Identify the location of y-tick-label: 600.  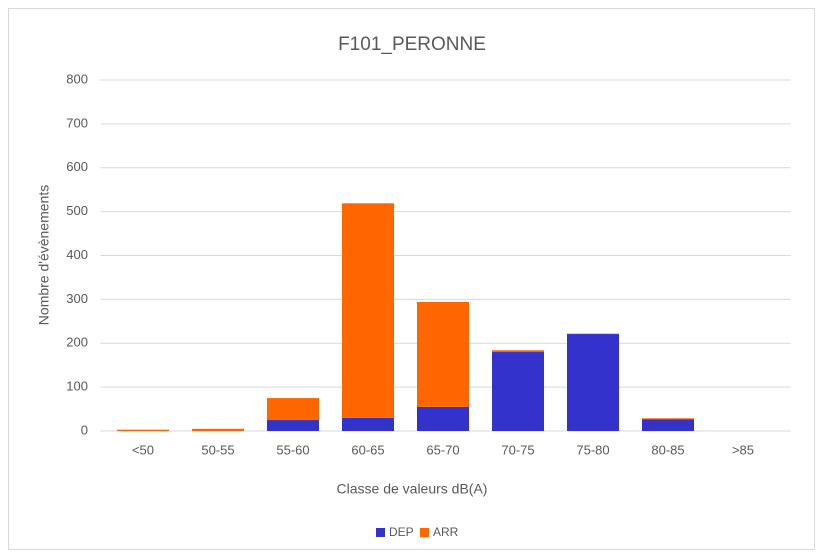
(77, 166).